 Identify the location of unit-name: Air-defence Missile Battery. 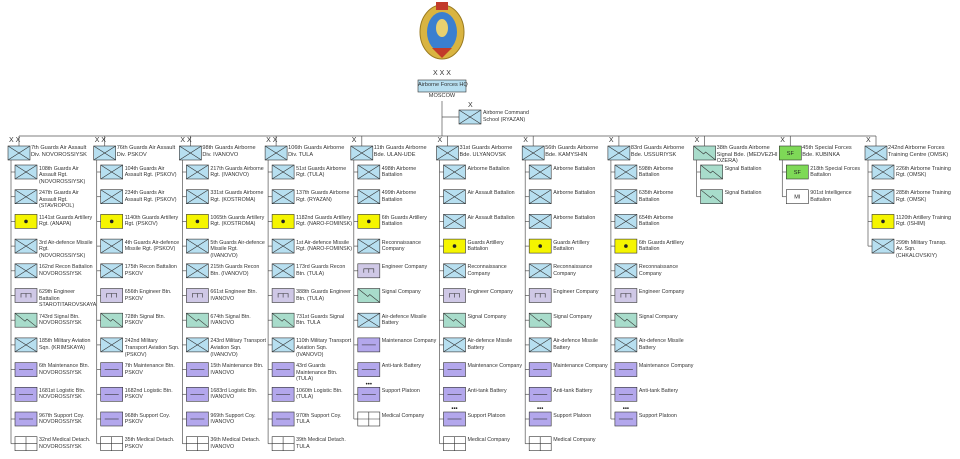
(575, 344).